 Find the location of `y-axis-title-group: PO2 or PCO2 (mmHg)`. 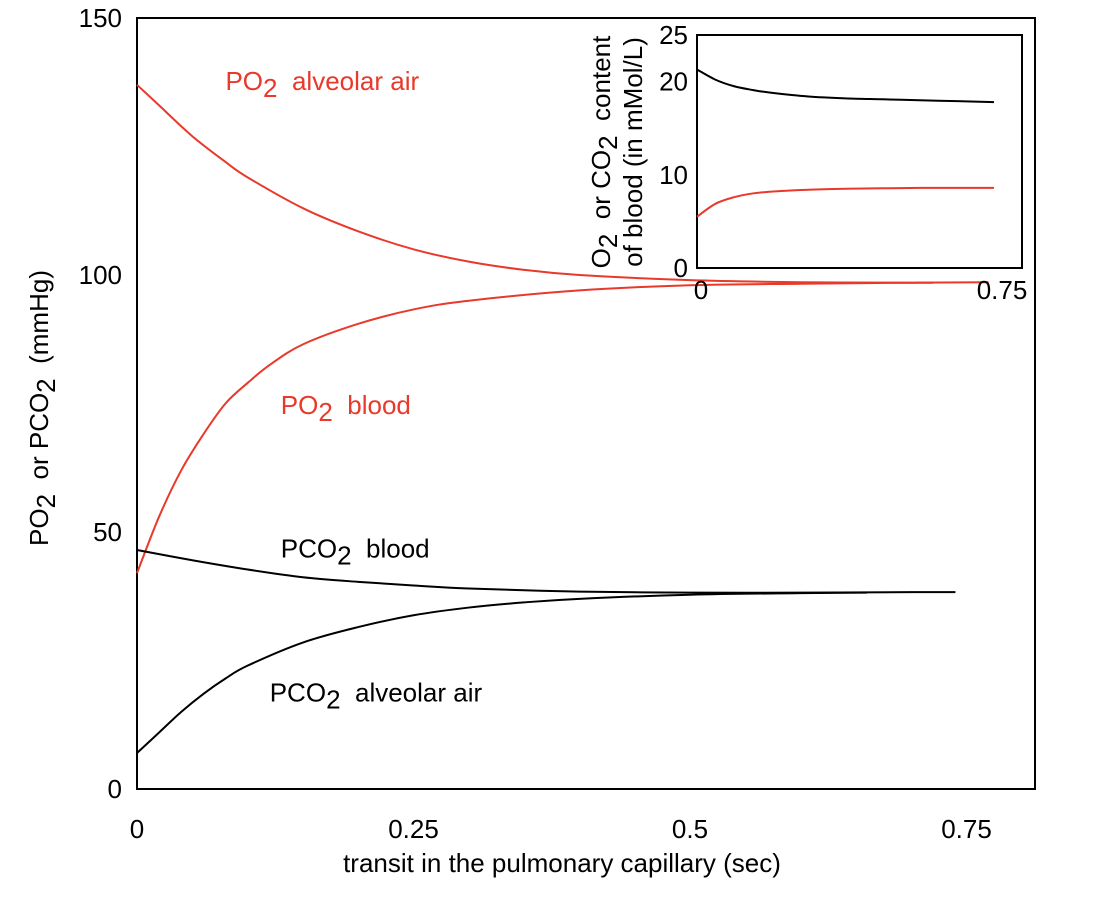

y-axis-title-group: PO2 or PCO2 (mmHg) is located at coordinates (42, 408).